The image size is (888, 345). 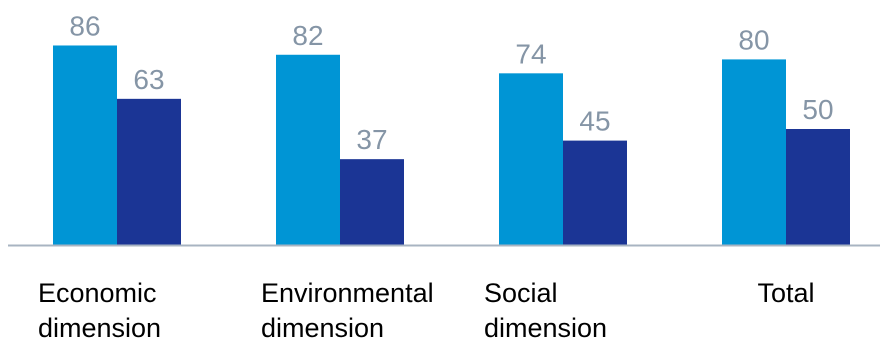 What do you see at coordinates (521, 293) in the screenshot?
I see `category-label-line: Social` at bounding box center [521, 293].